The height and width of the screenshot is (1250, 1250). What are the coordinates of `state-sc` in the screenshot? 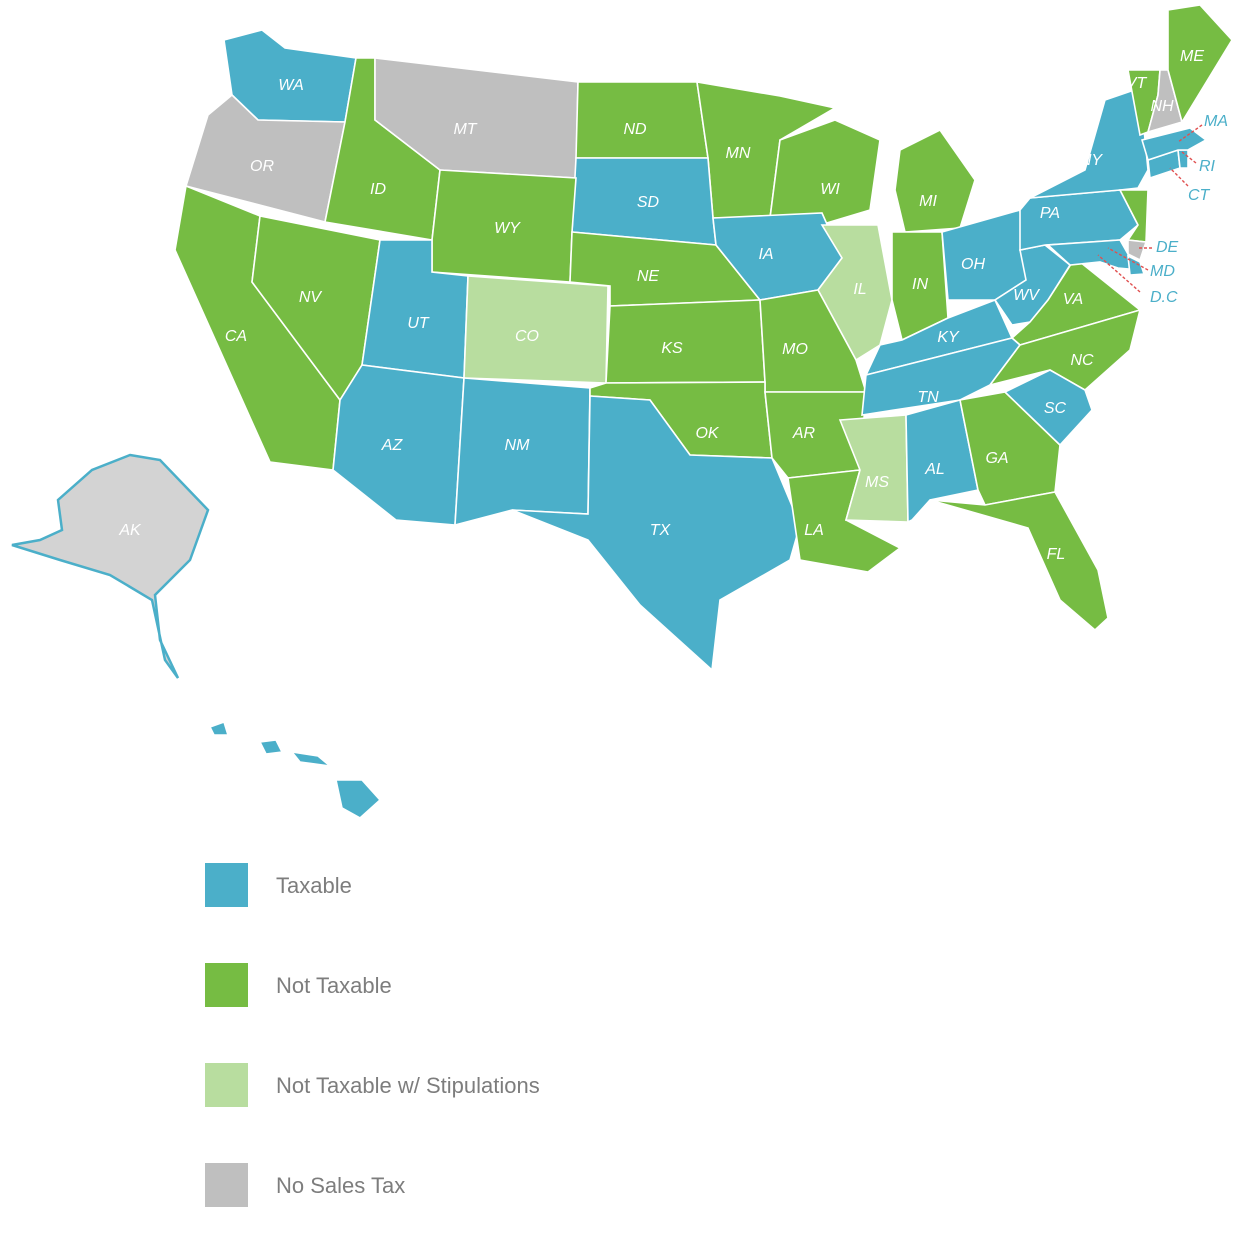 It's located at (1048, 408).